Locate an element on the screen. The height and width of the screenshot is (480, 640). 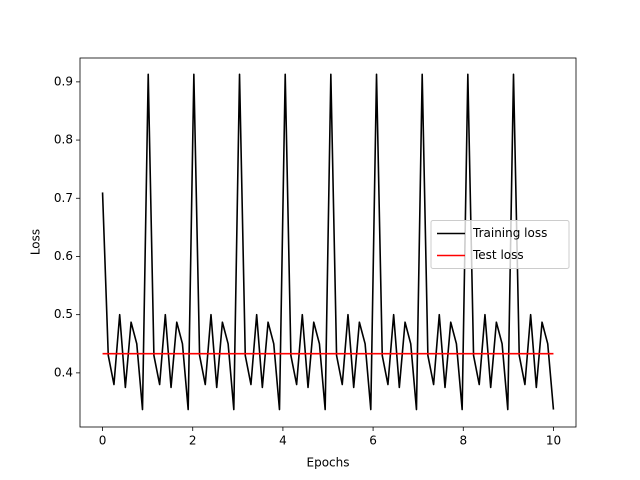
x-axis-label: Epochs is located at coordinates (328, 463).